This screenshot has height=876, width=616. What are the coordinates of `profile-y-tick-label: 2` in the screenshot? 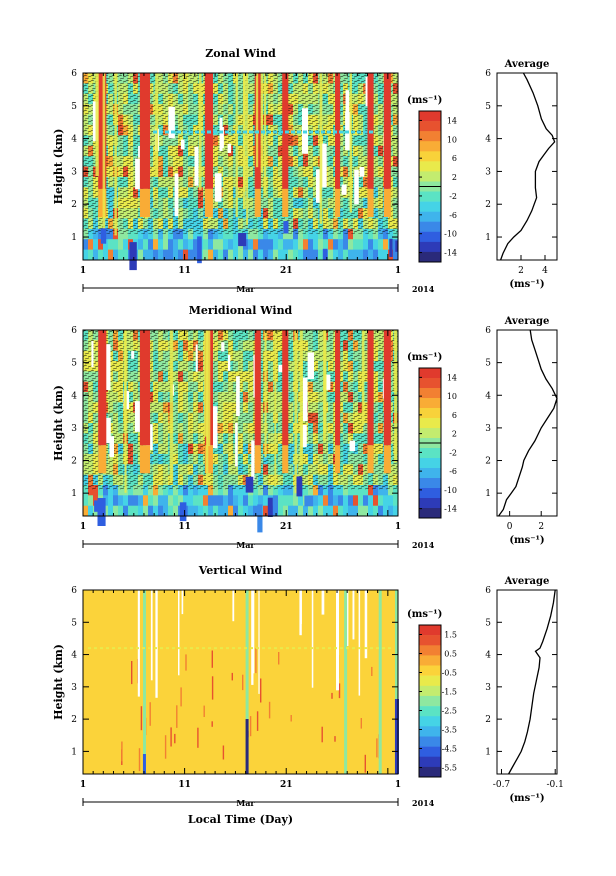 It's located at (488, 462).